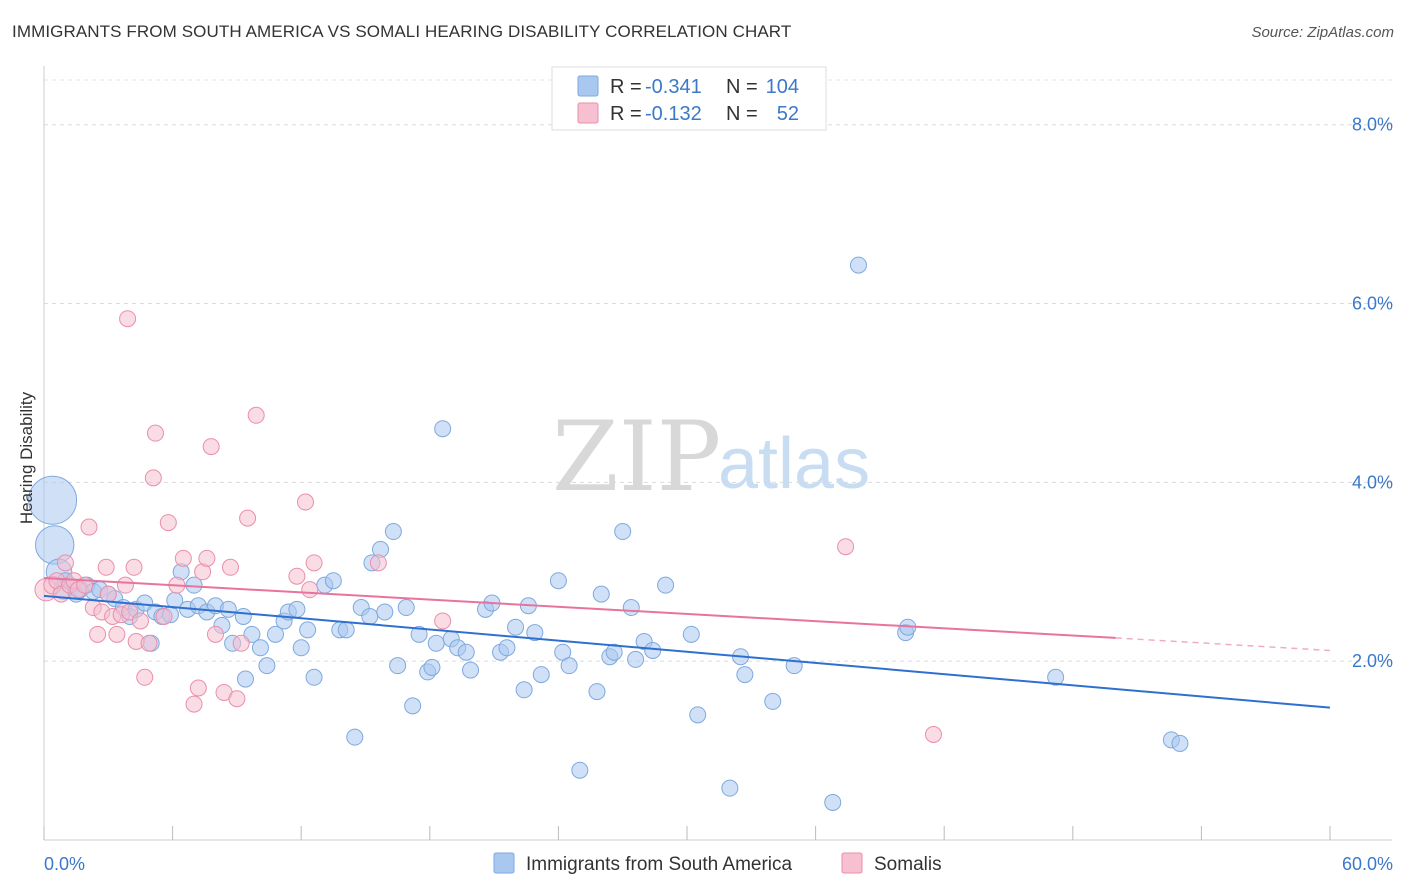 Image resolution: width=1406 pixels, height=892 pixels. What do you see at coordinates (689, 98) in the screenshot?
I see `legend-box: R = -0.341 N = 104 R = -0.132 N = 52` at bounding box center [689, 98].